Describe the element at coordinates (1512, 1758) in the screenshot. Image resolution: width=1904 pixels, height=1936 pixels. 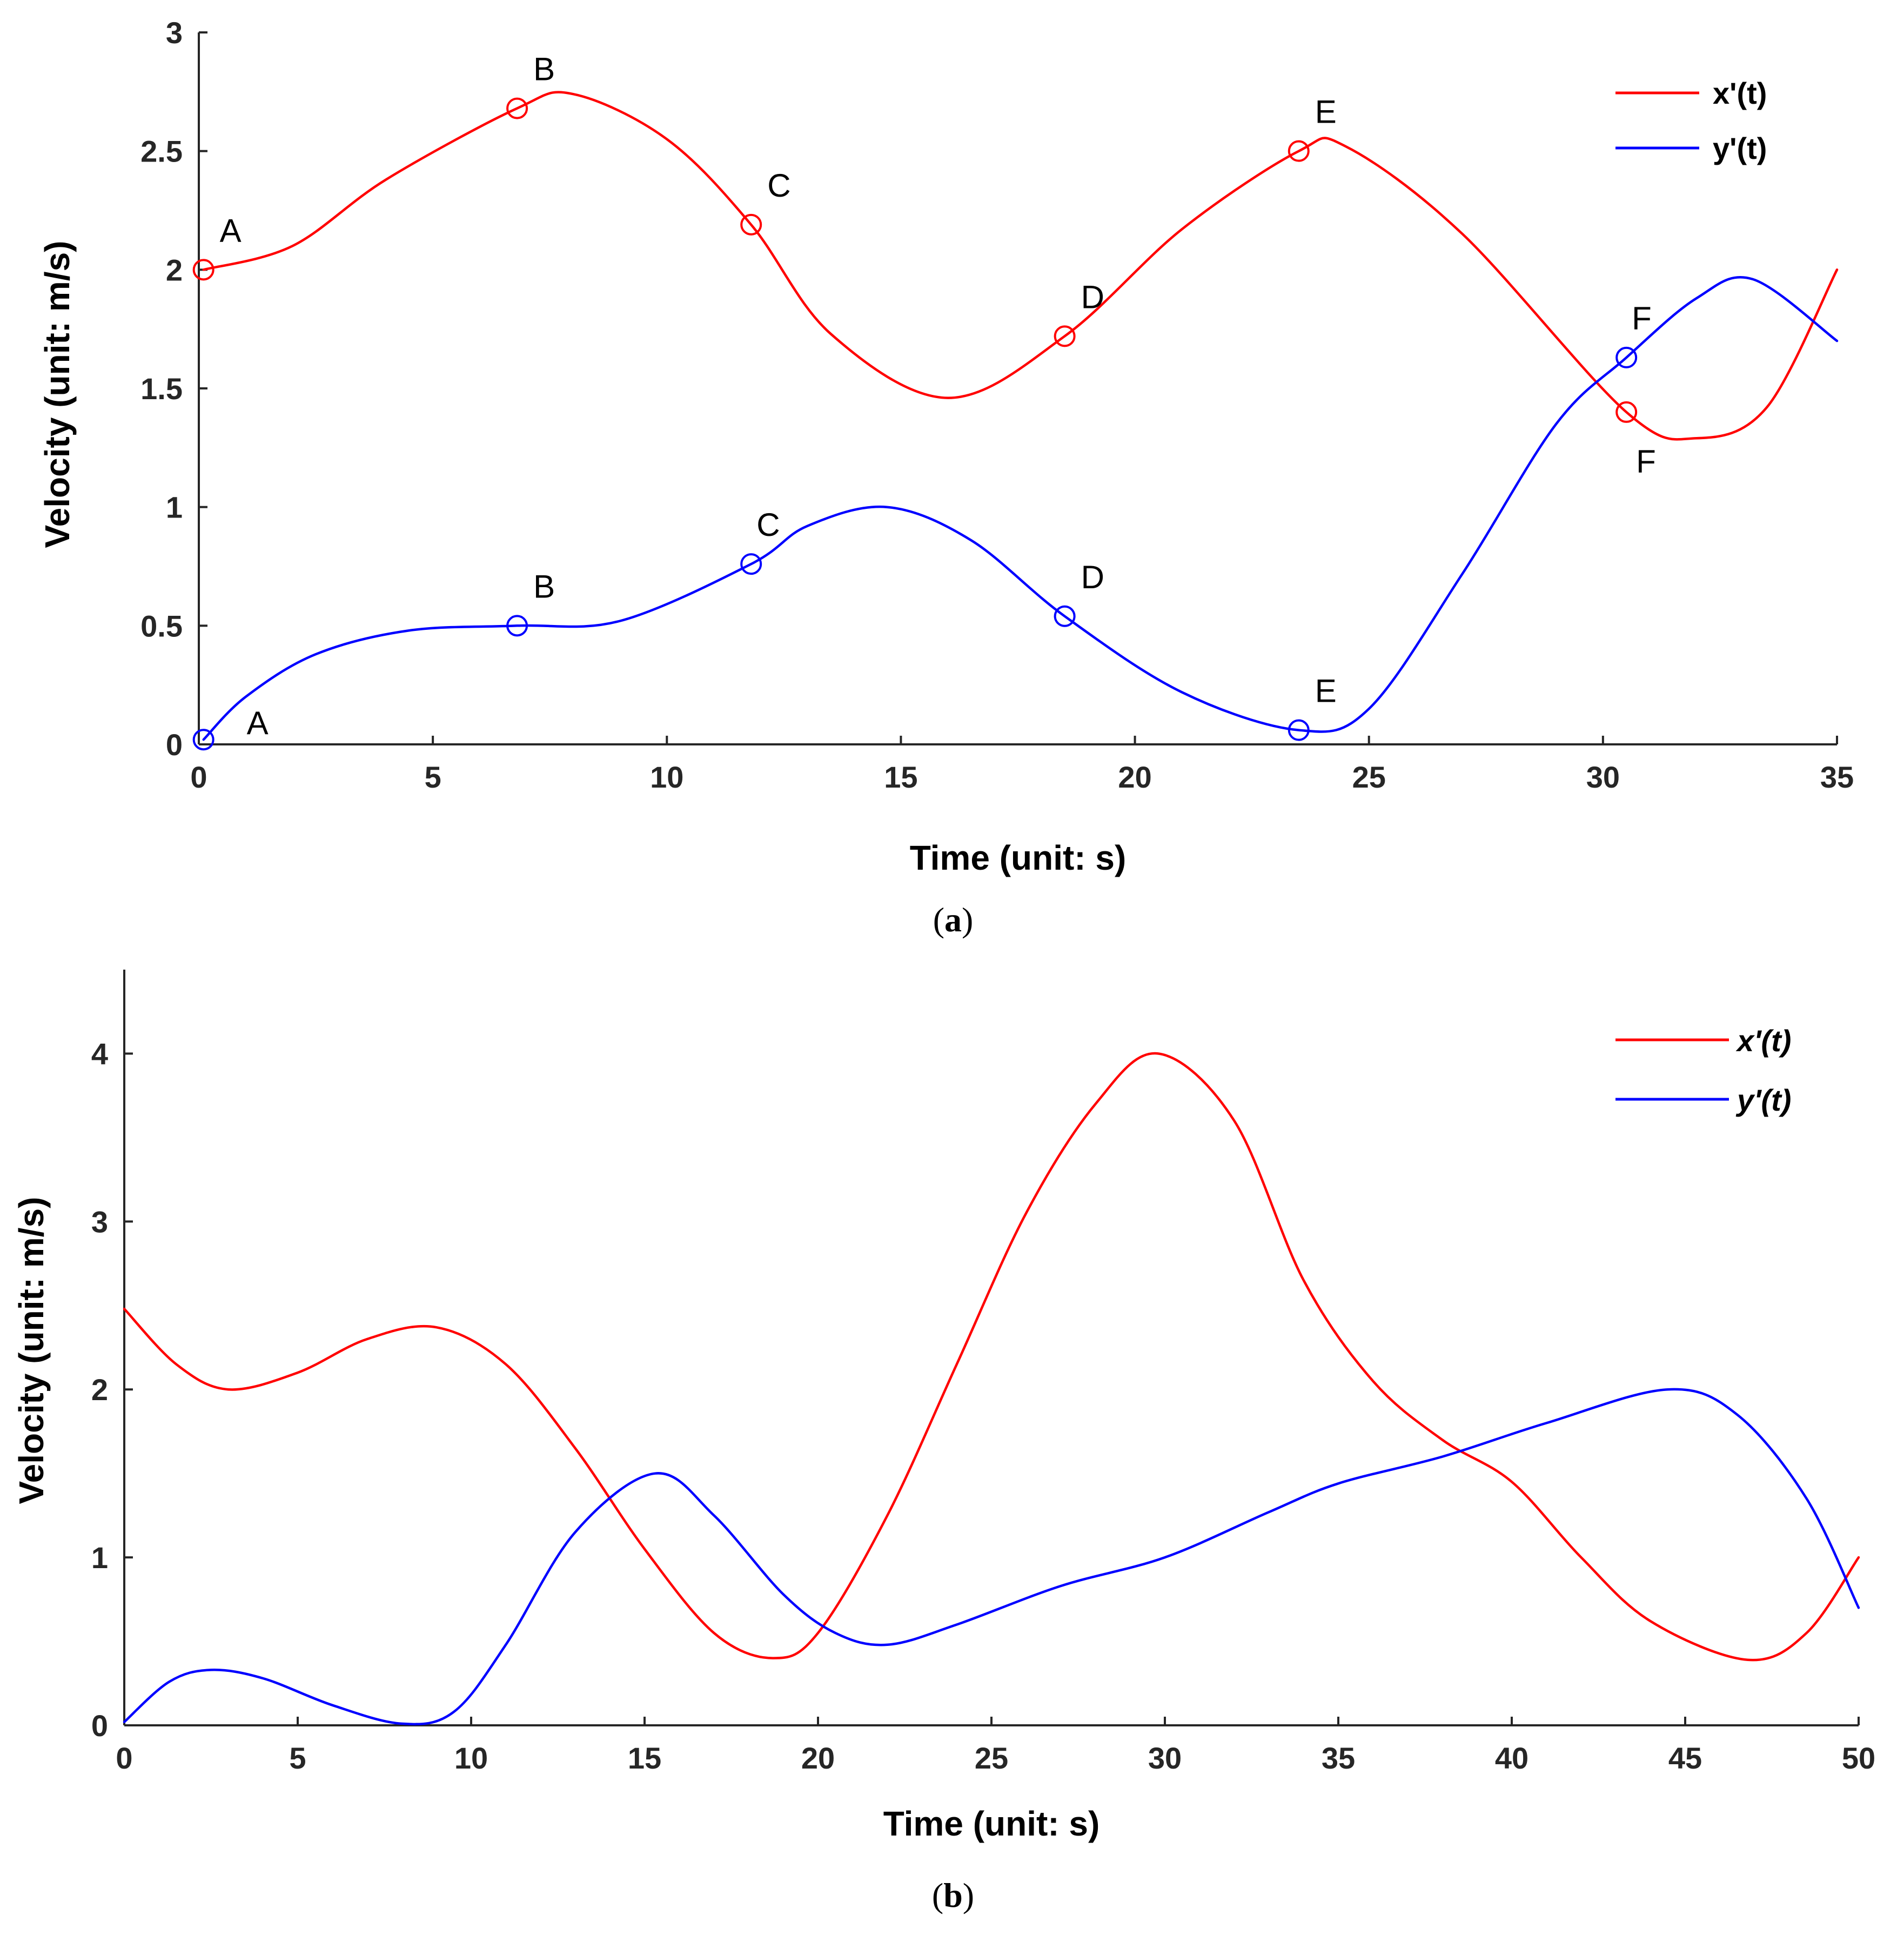
I see `x-tick-label: 40` at that location.